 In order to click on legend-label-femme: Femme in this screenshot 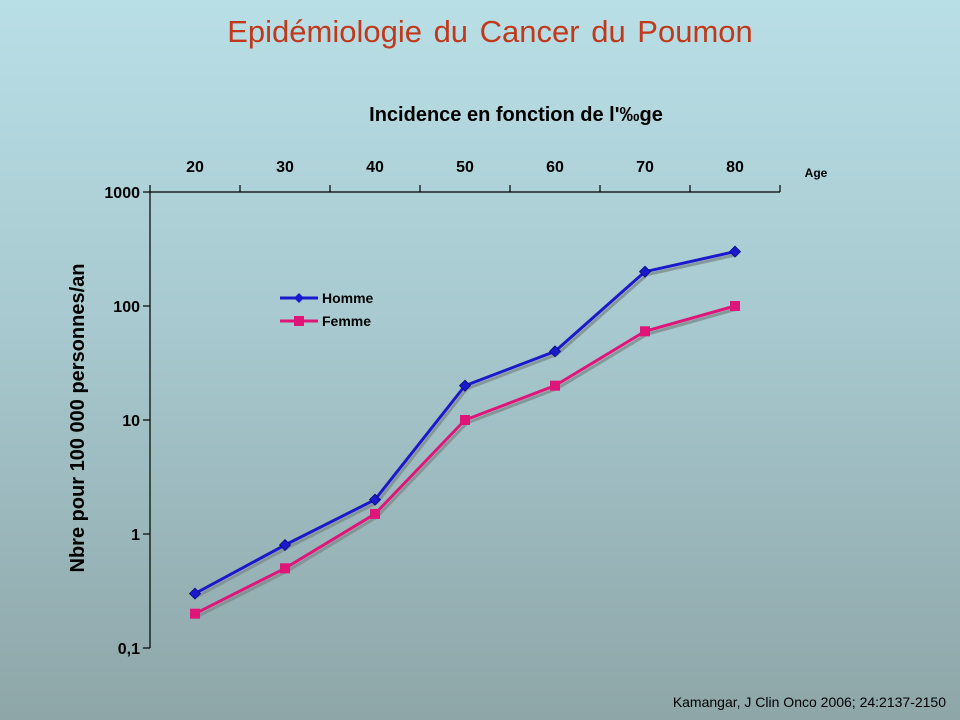, I will do `click(346, 321)`.